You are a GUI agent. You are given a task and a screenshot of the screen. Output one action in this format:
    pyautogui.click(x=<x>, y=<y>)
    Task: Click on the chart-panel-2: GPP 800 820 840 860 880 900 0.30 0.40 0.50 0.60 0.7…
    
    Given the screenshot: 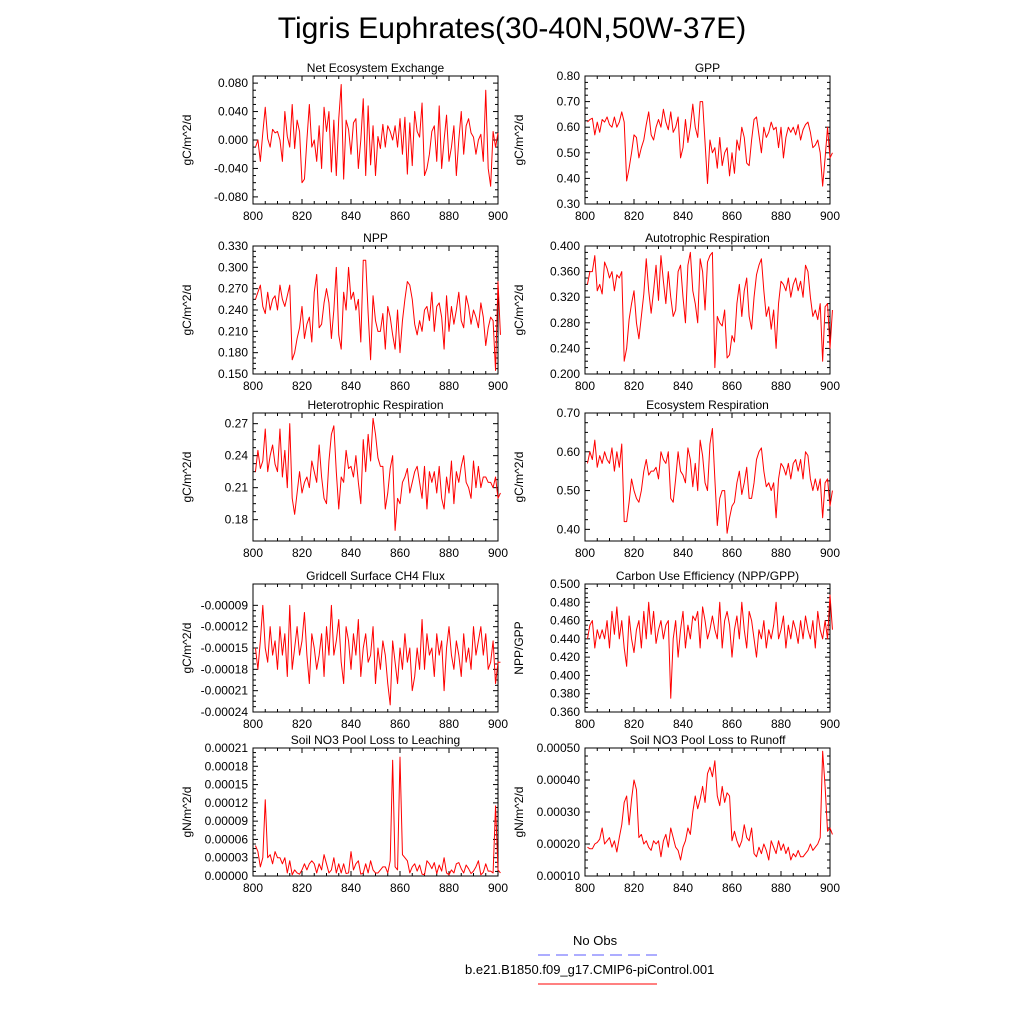 What is the action you would take?
    pyautogui.click(x=676, y=142)
    